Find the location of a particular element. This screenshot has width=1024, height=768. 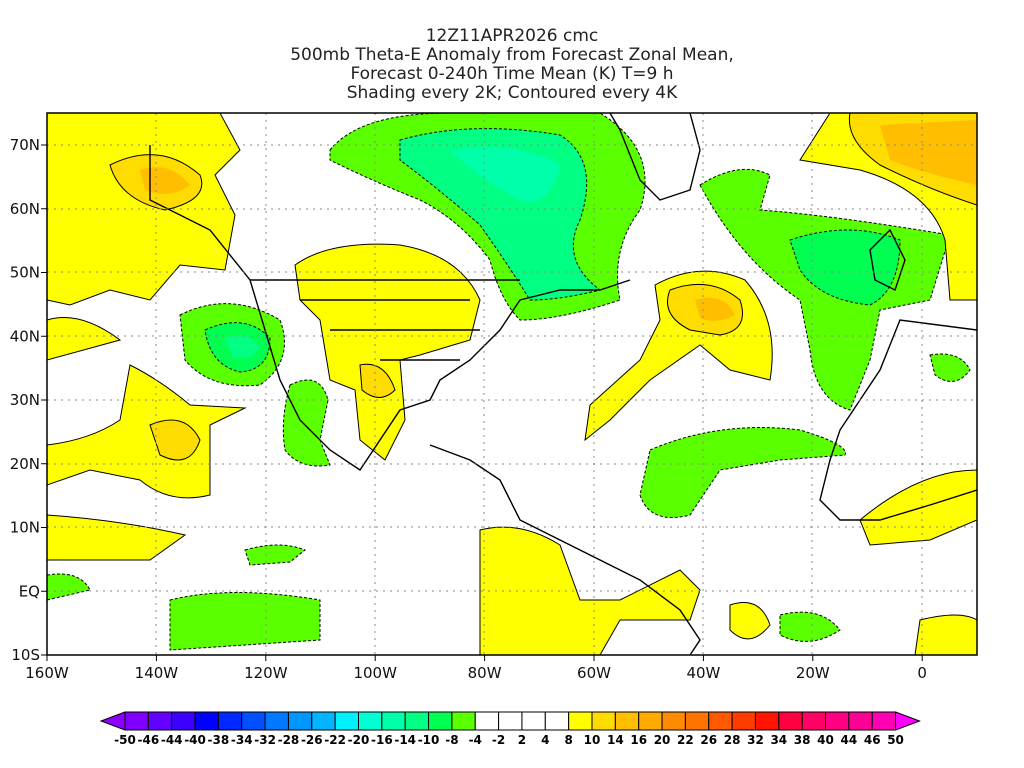

lon-tick-label: 60W is located at coordinates (594, 673).